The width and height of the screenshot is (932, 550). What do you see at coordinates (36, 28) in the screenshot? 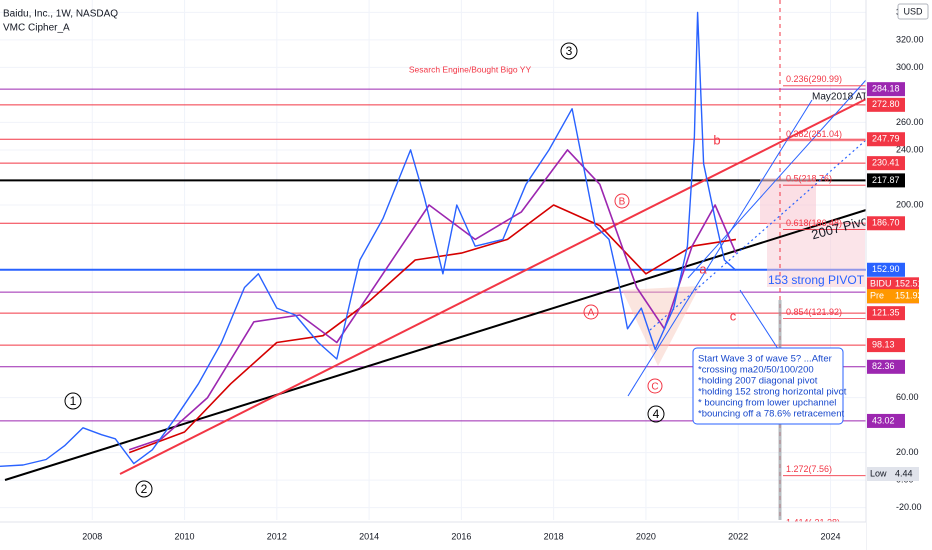
I see `indicator-name: VMC Cipher_A` at bounding box center [36, 28].